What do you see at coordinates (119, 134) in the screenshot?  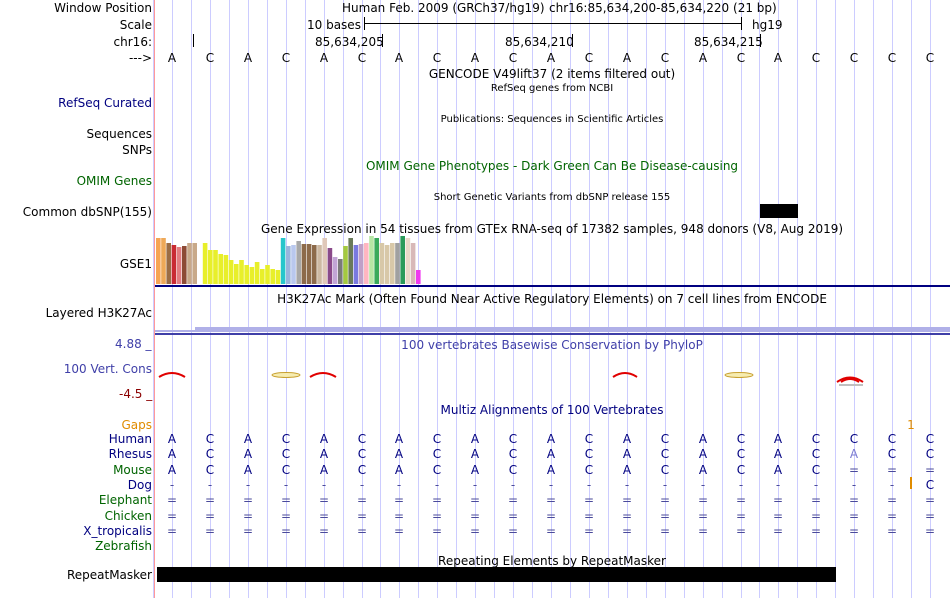 I see `pubs-track-label: Sequences` at bounding box center [119, 134].